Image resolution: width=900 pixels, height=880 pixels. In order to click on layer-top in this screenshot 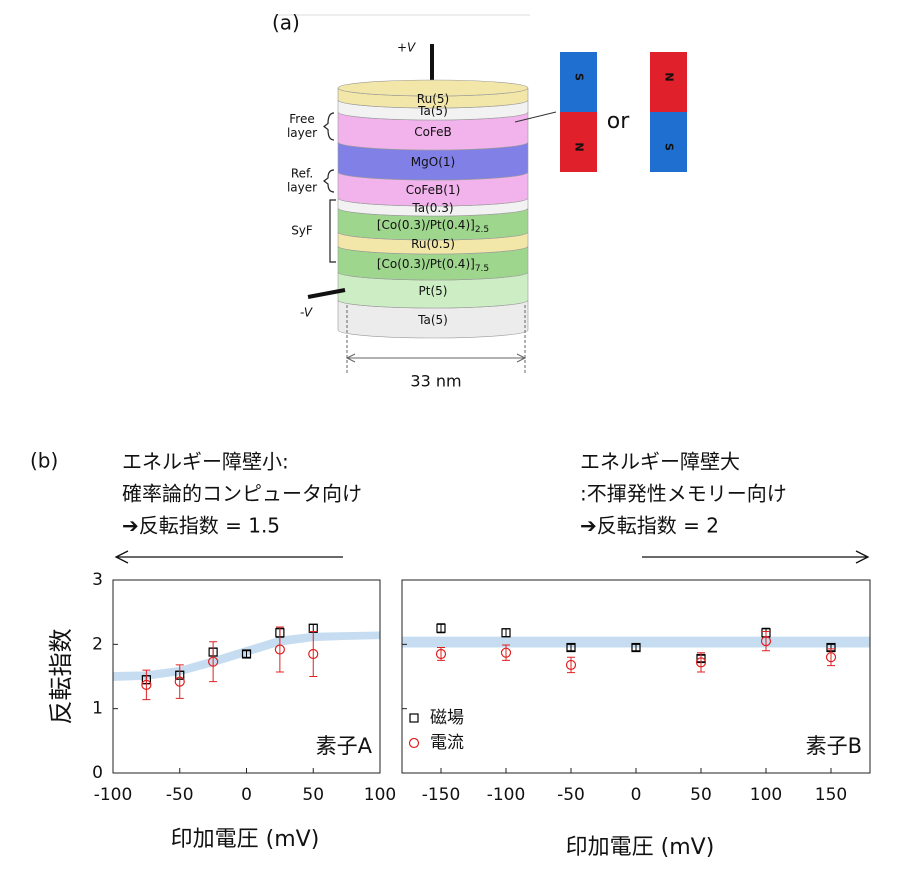, I will do `click(433, 88)`.